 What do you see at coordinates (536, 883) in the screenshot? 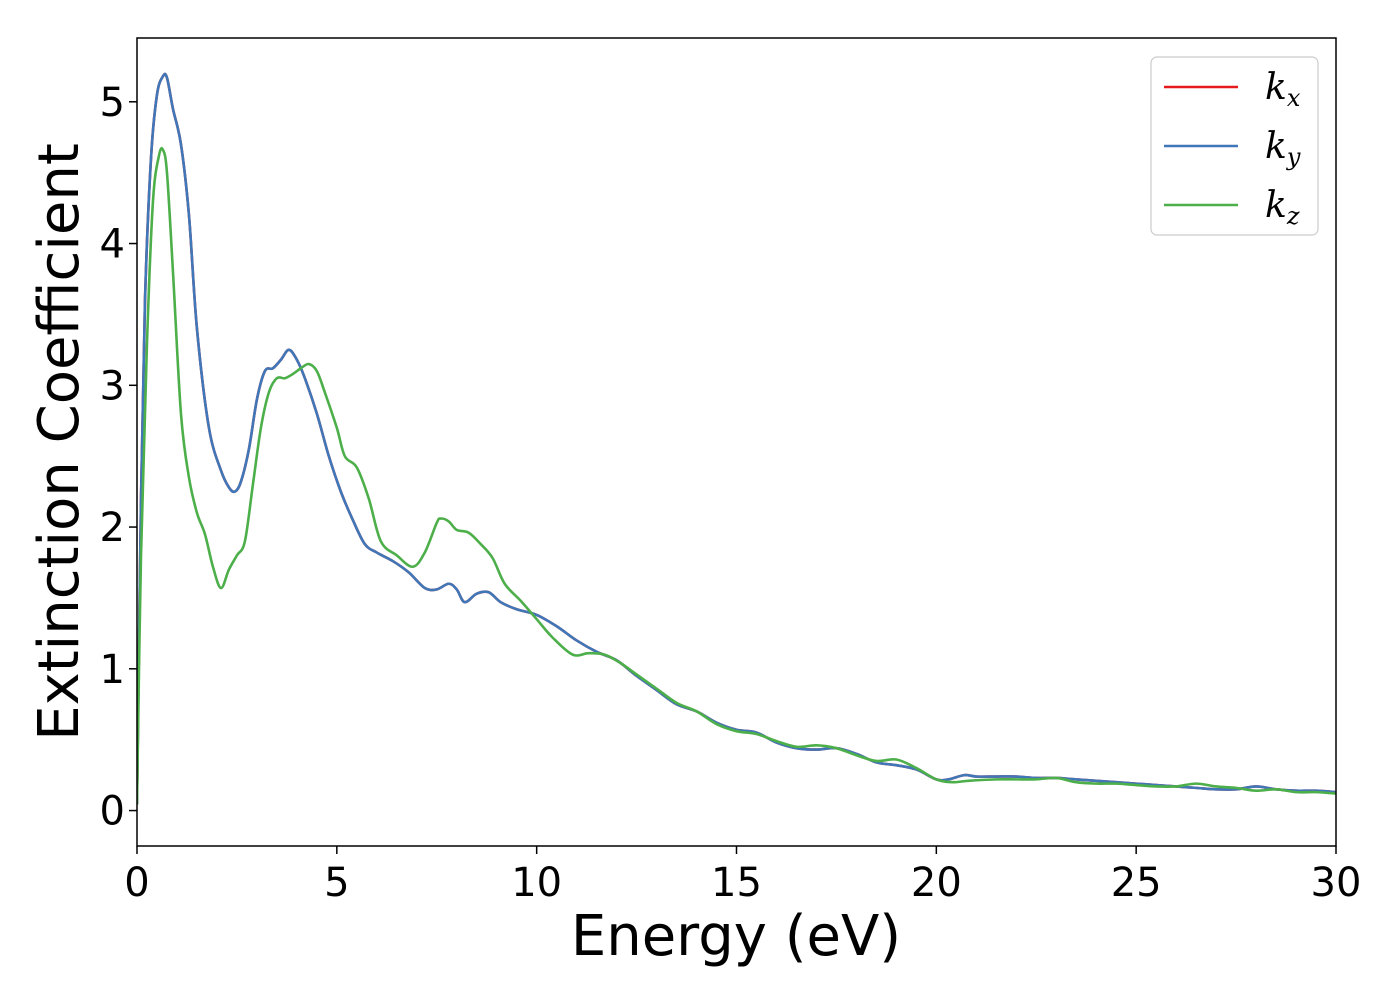
I see `x-tick-label: 10` at bounding box center [536, 883].